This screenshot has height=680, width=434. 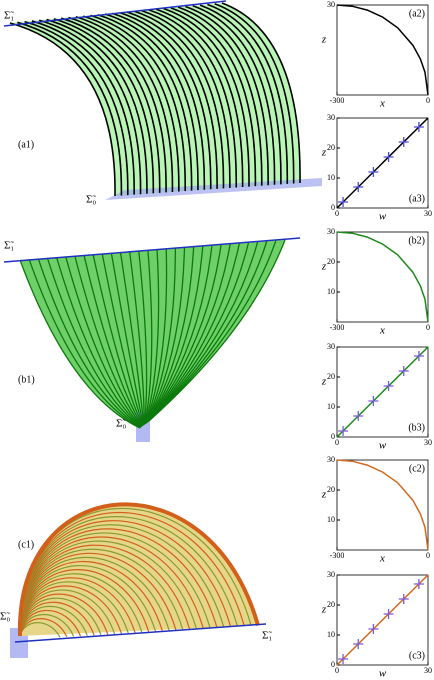 I want to click on panel-label: (c1), so click(x=26, y=544).